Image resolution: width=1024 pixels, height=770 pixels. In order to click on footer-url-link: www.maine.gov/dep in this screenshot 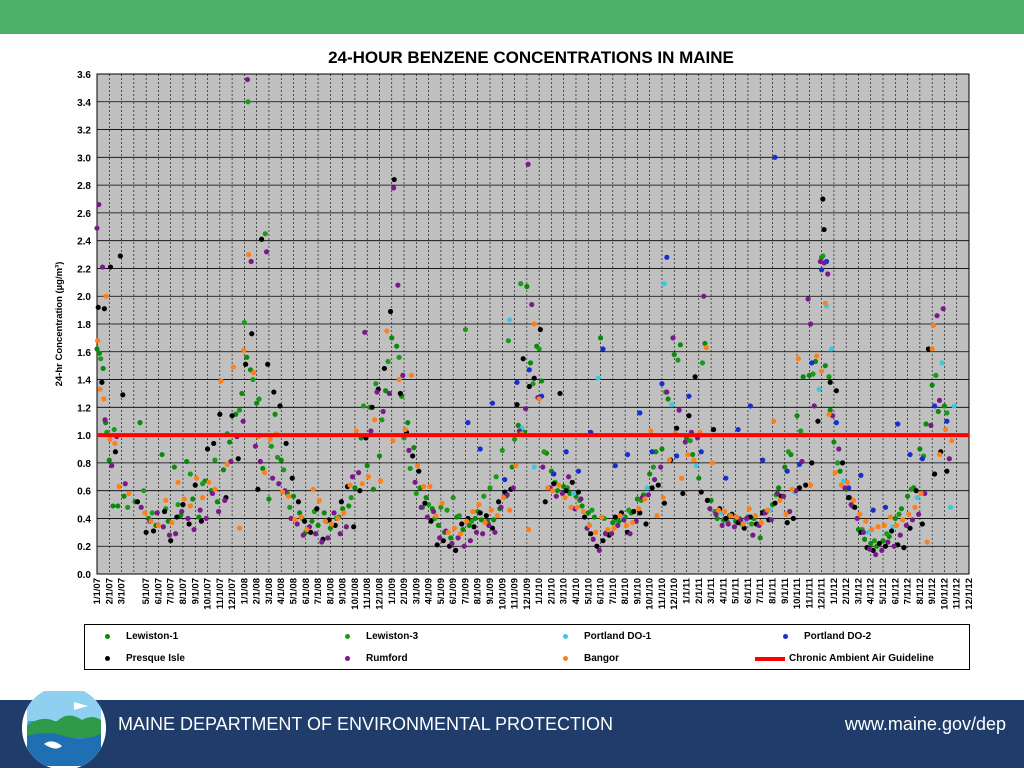, I will do `click(925, 724)`.